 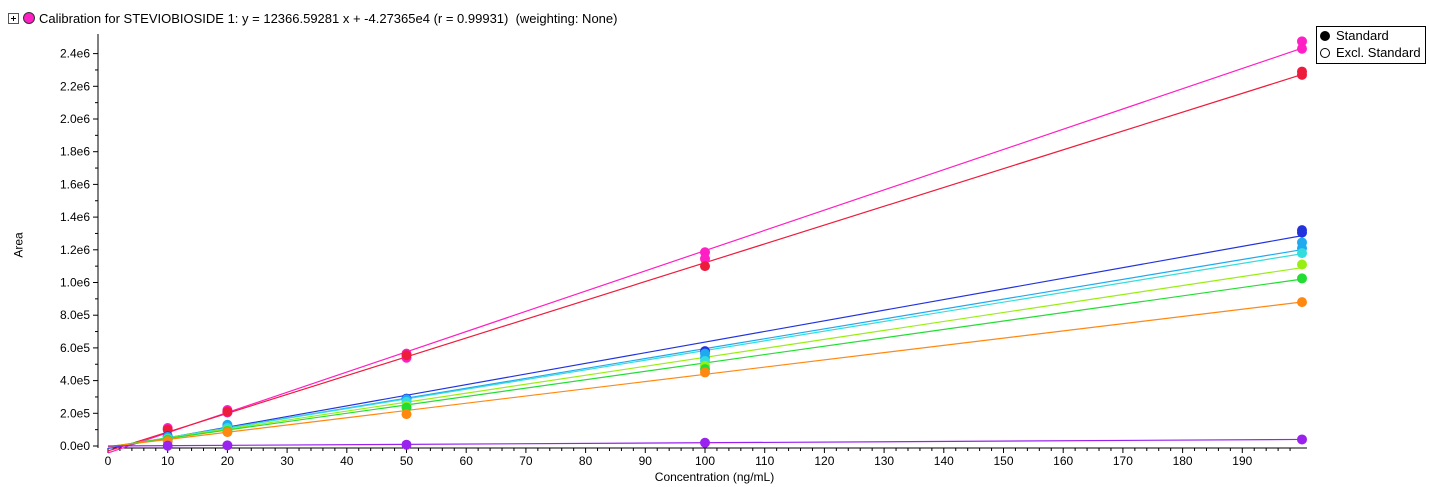 I want to click on plus-box-icon, so click(x=13, y=18).